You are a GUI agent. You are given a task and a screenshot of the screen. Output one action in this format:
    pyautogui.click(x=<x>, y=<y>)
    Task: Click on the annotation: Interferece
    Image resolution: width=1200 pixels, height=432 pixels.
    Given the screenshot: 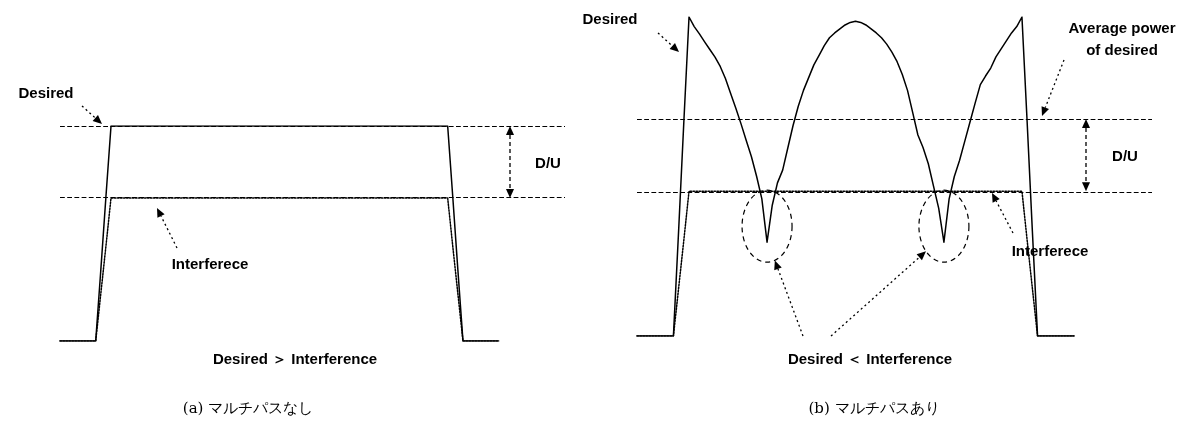 What is the action you would take?
    pyautogui.click(x=210, y=263)
    